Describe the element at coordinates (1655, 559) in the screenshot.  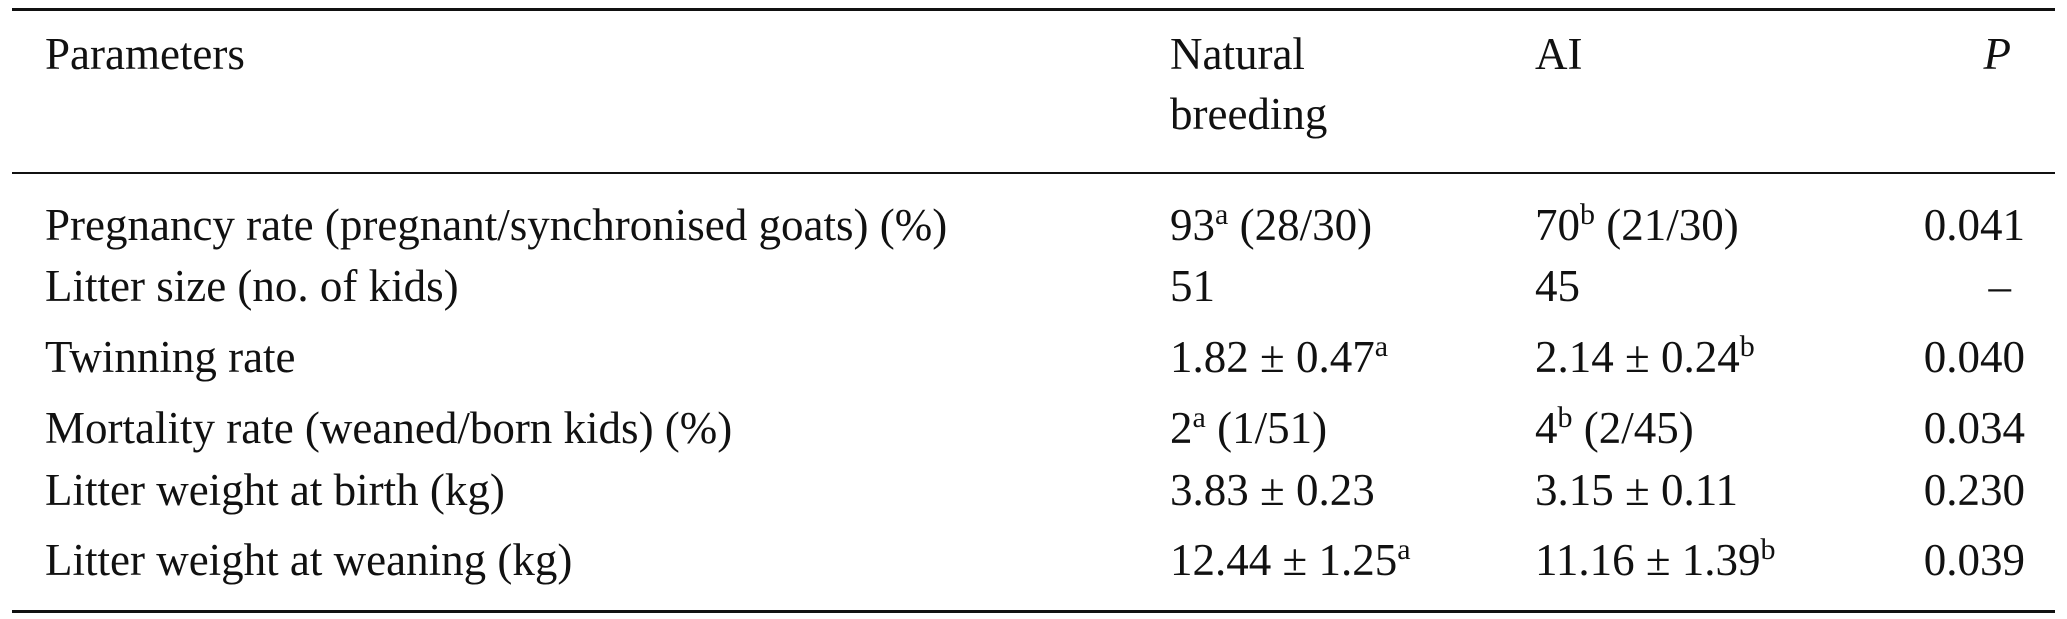
I see `row-ai-value: 11.16 ± 1.39b` at that location.